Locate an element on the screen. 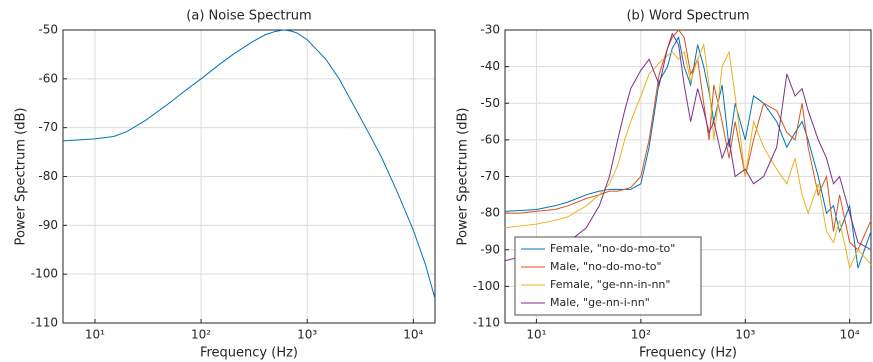  chart-title: (a) Noise Spectrum is located at coordinates (248, 16).